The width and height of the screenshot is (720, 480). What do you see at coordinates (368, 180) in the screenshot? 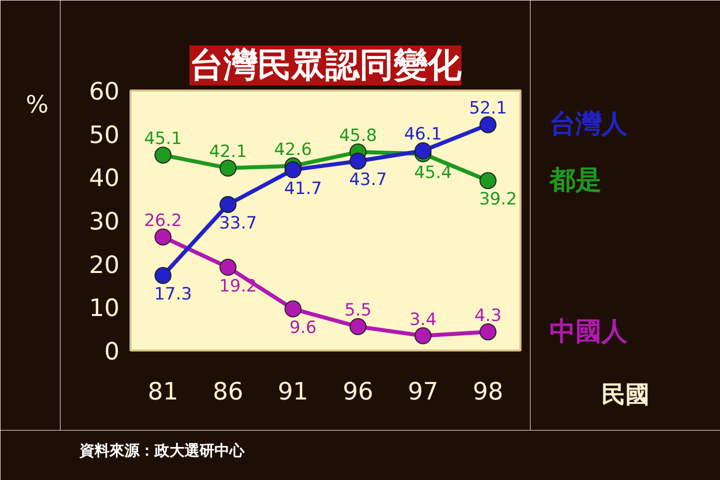
I see `data-label: 43.7` at bounding box center [368, 180].